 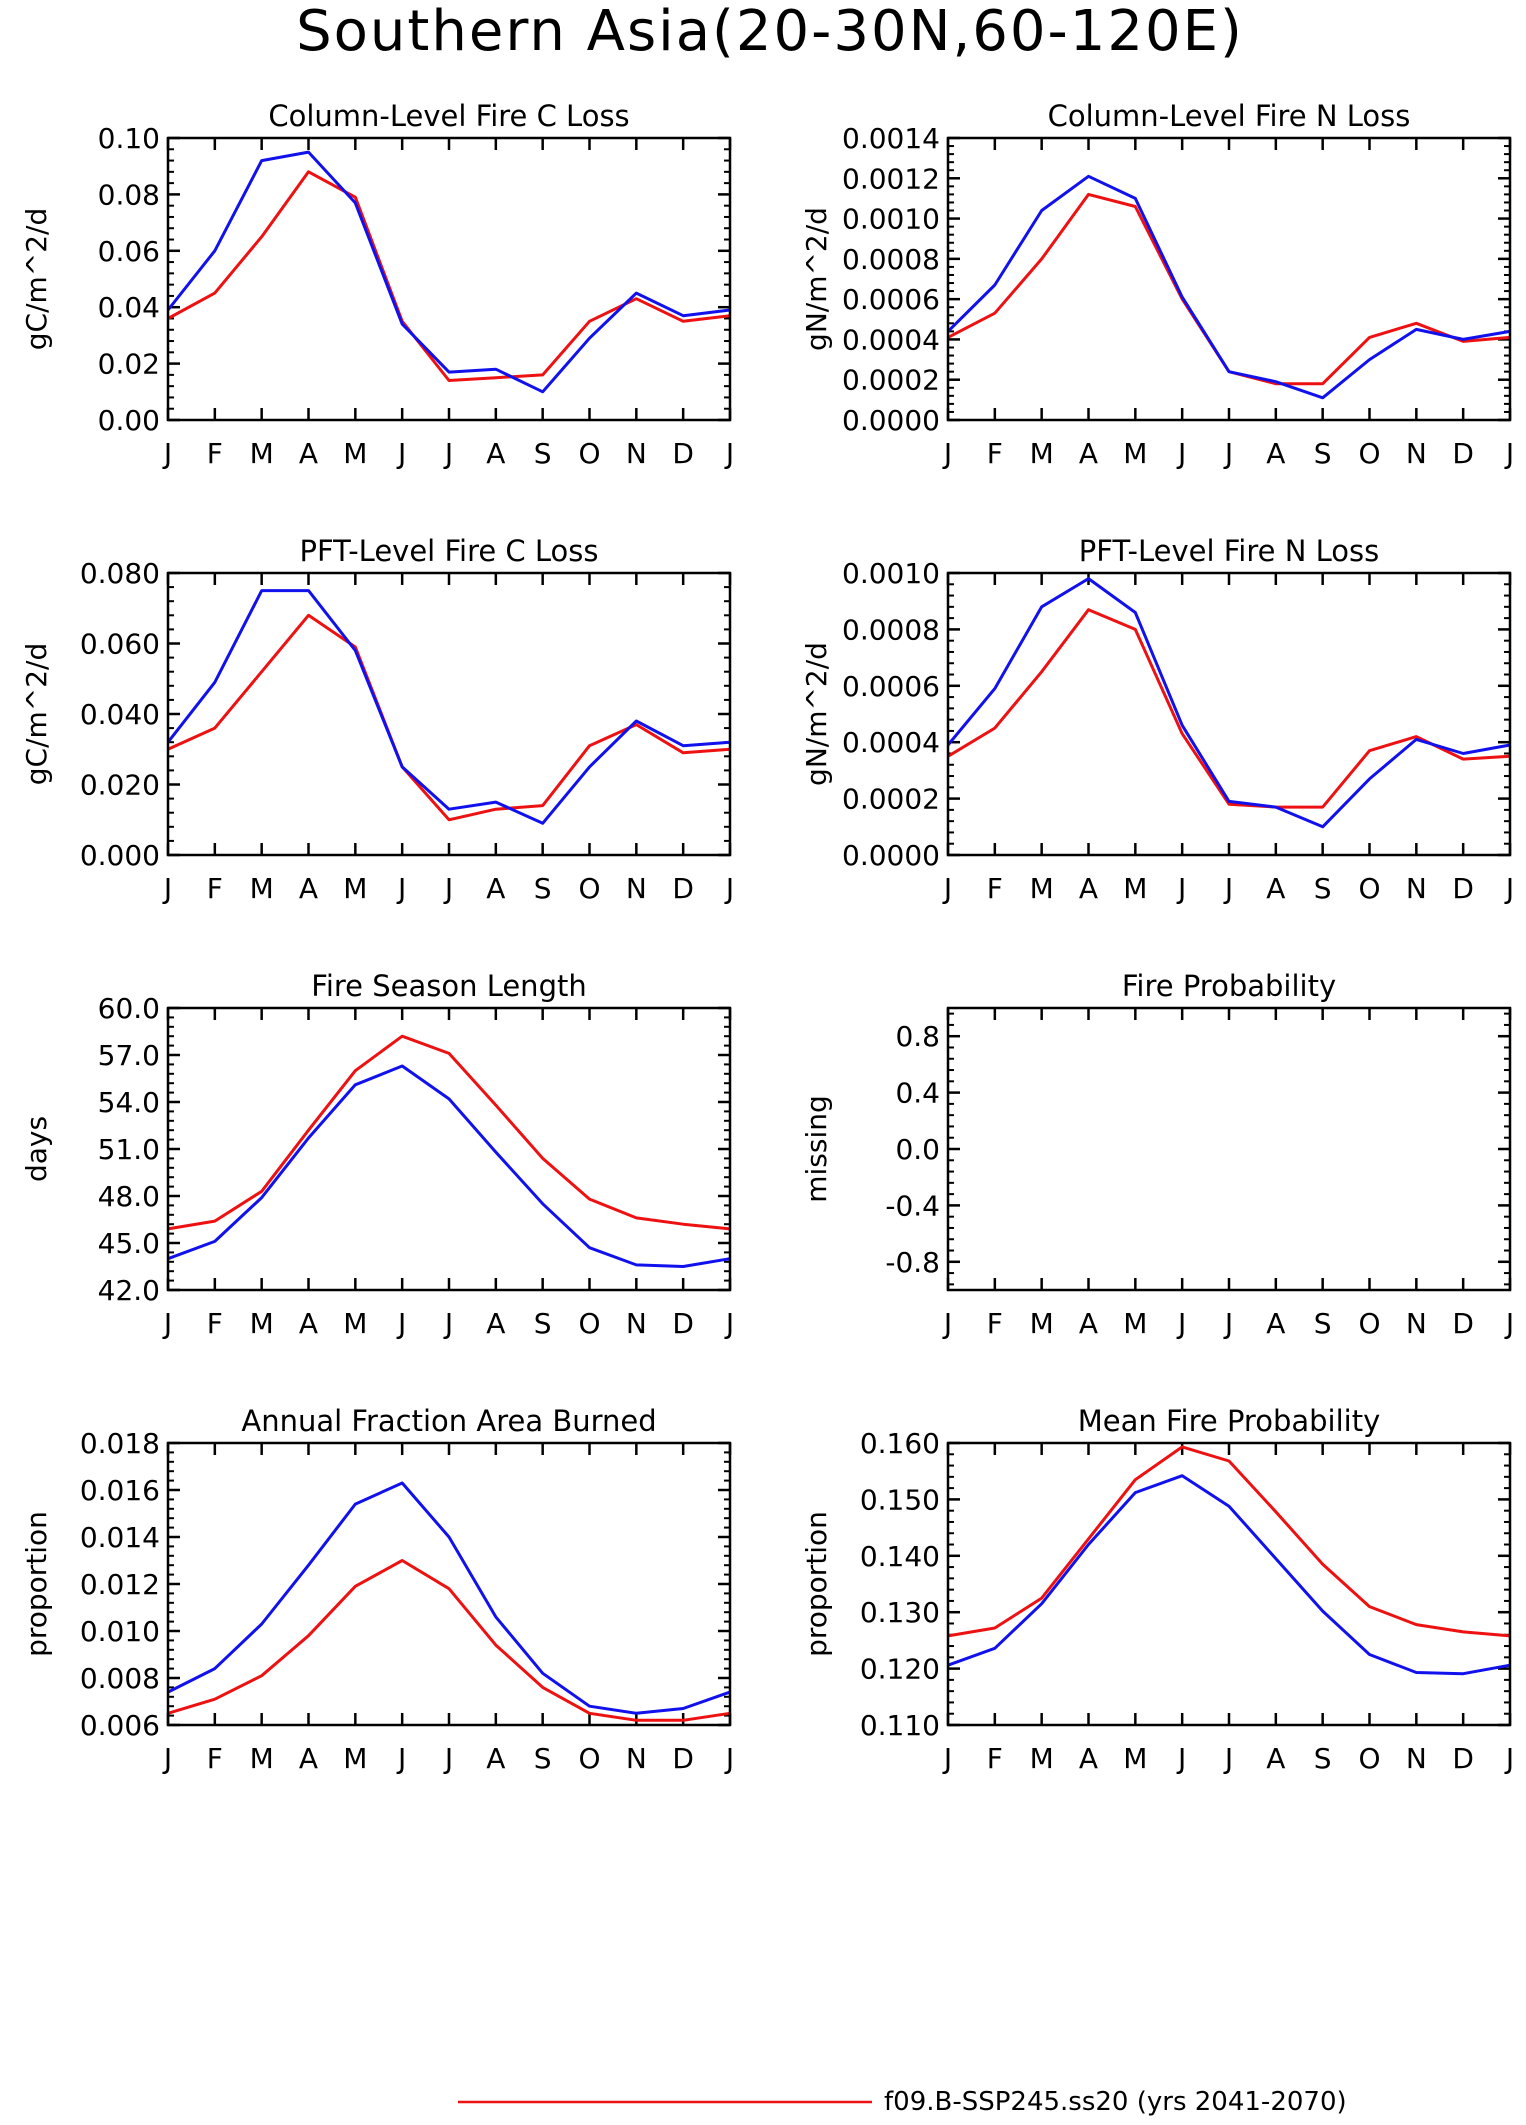 I want to click on y-tick-label: 0.020, so click(x=120, y=785).